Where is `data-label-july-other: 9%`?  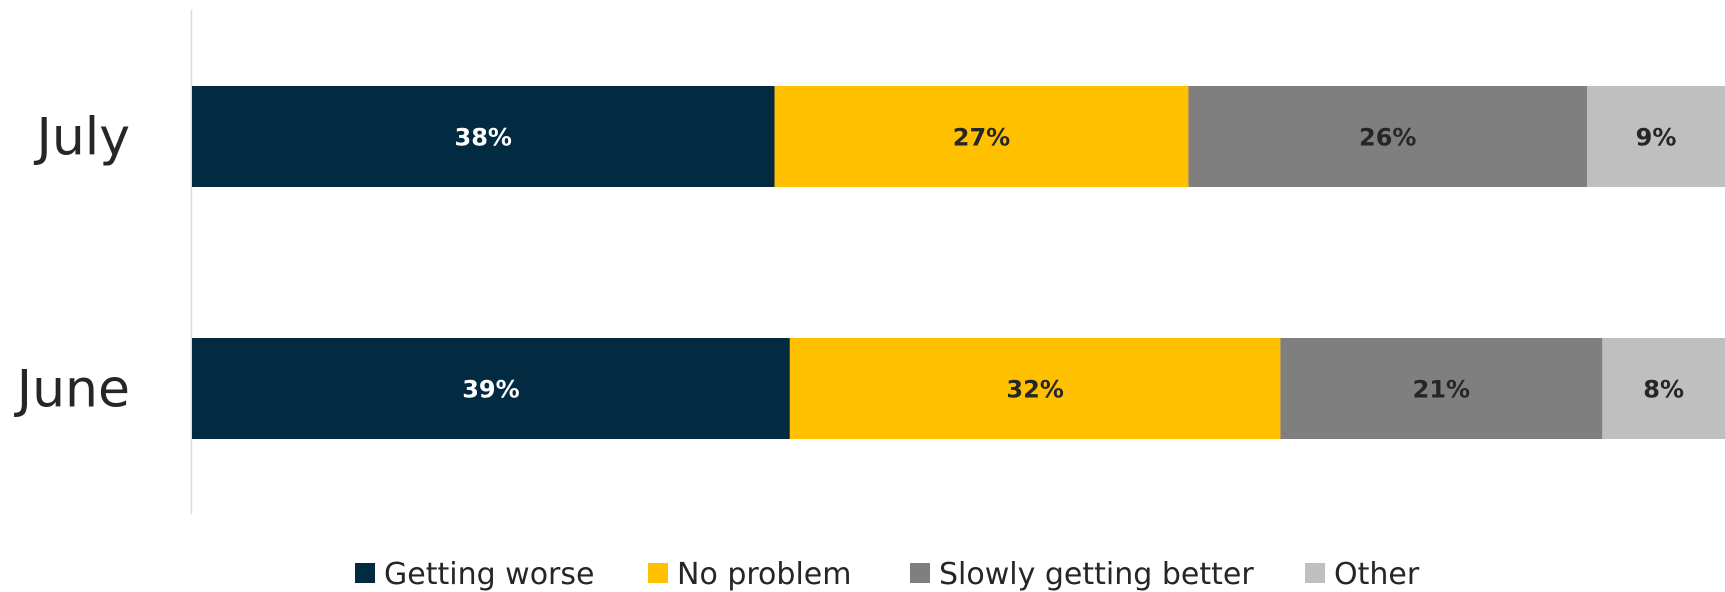
data-label-july-other: 9% is located at coordinates (1656, 138).